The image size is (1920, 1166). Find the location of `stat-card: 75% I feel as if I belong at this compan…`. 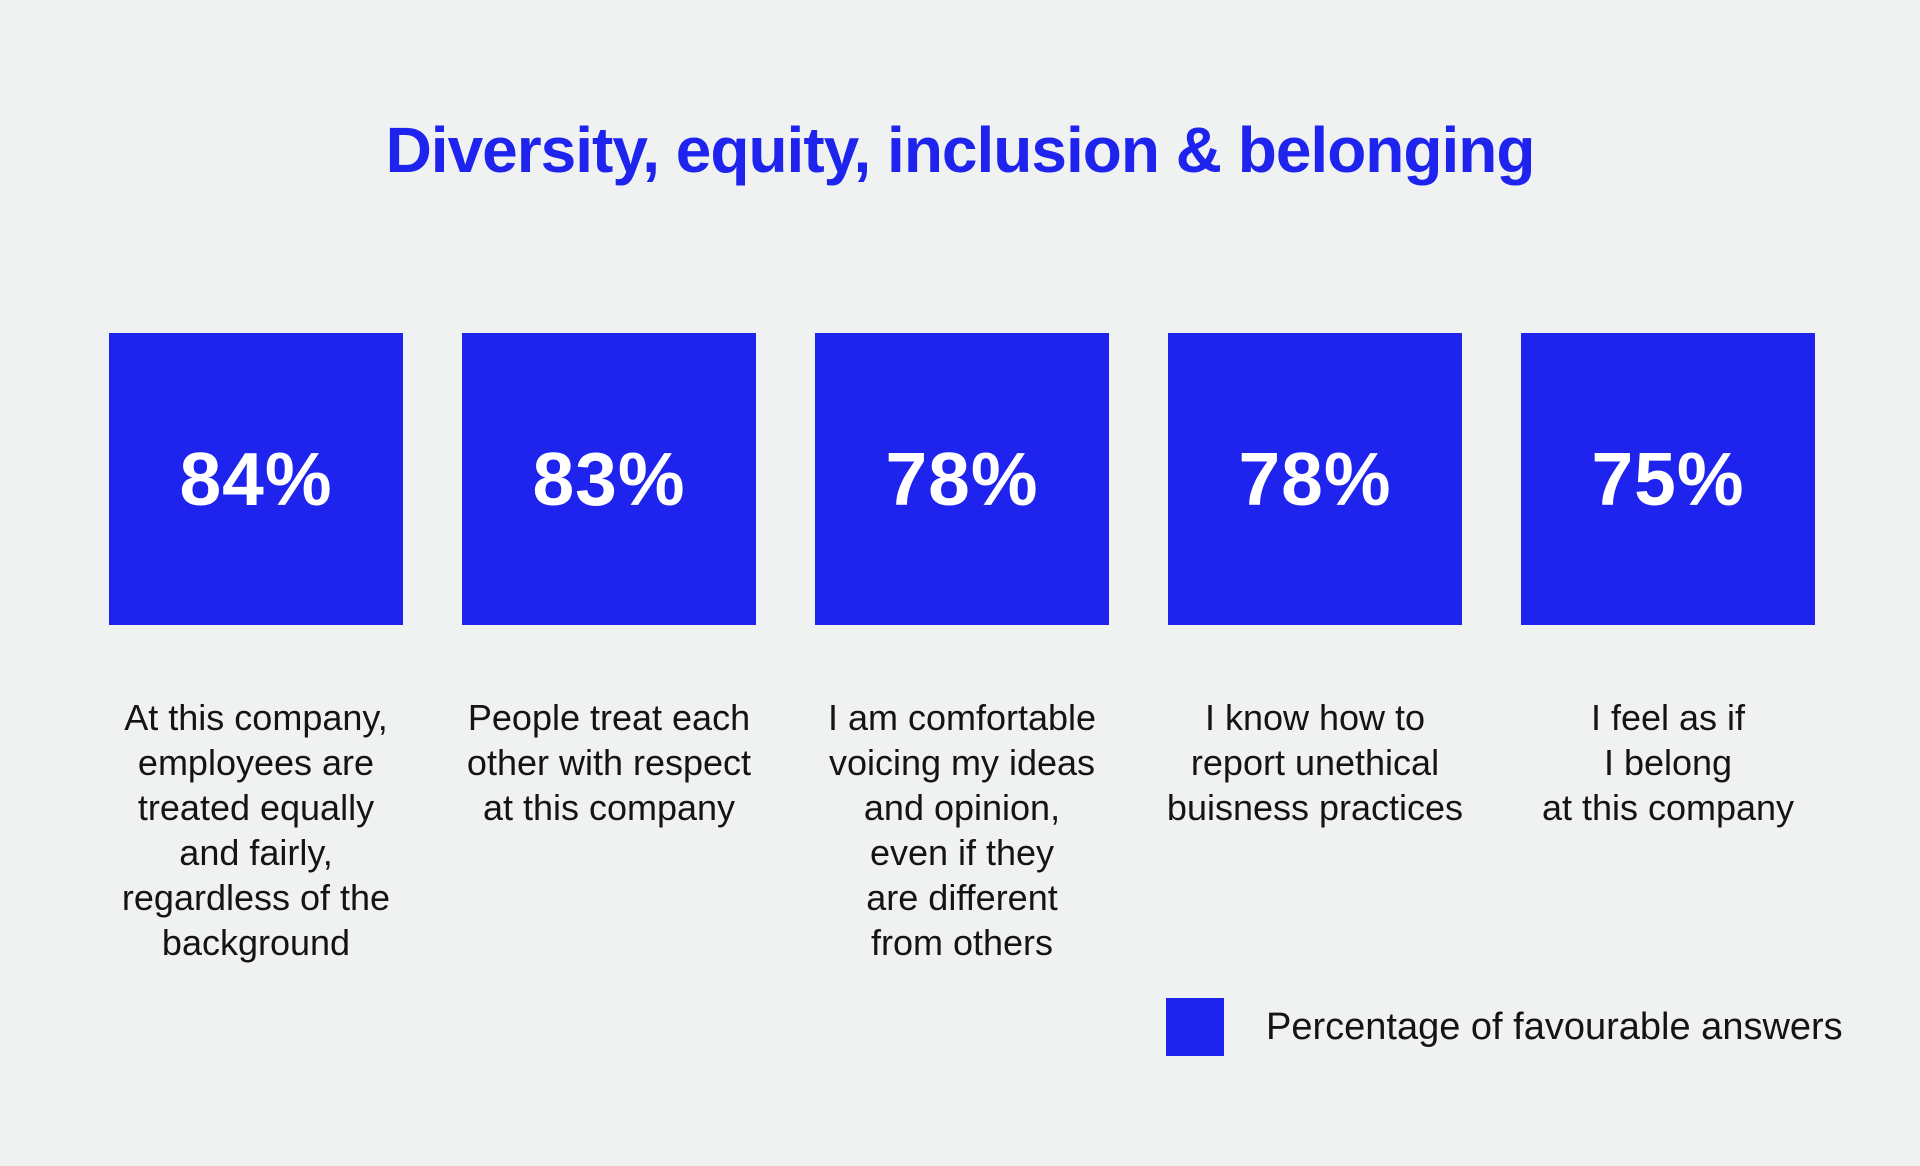

stat-card: 75% I feel as if I belong at this compan… is located at coordinates (1668, 649).